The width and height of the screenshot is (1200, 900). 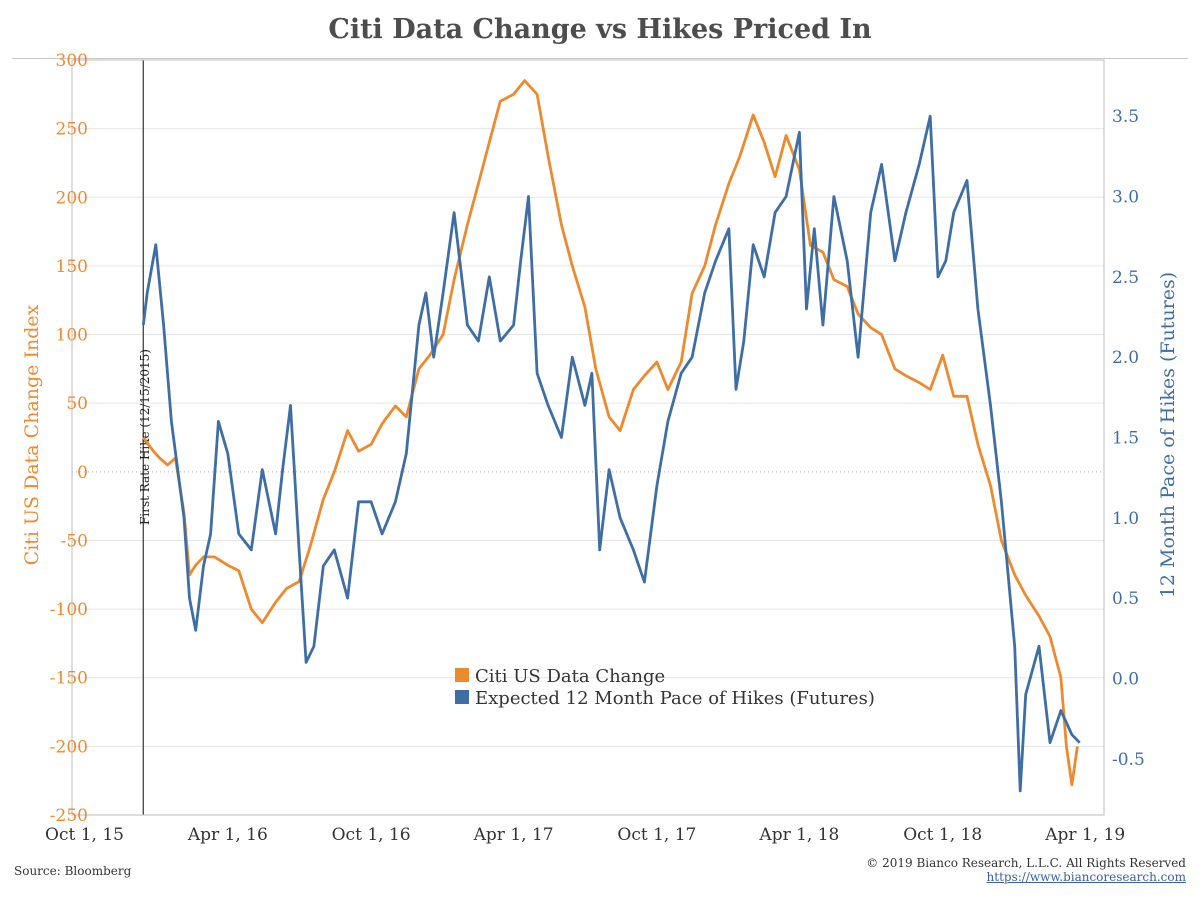 What do you see at coordinates (69, 816) in the screenshot?
I see `y-left-tick-label: -250` at bounding box center [69, 816].